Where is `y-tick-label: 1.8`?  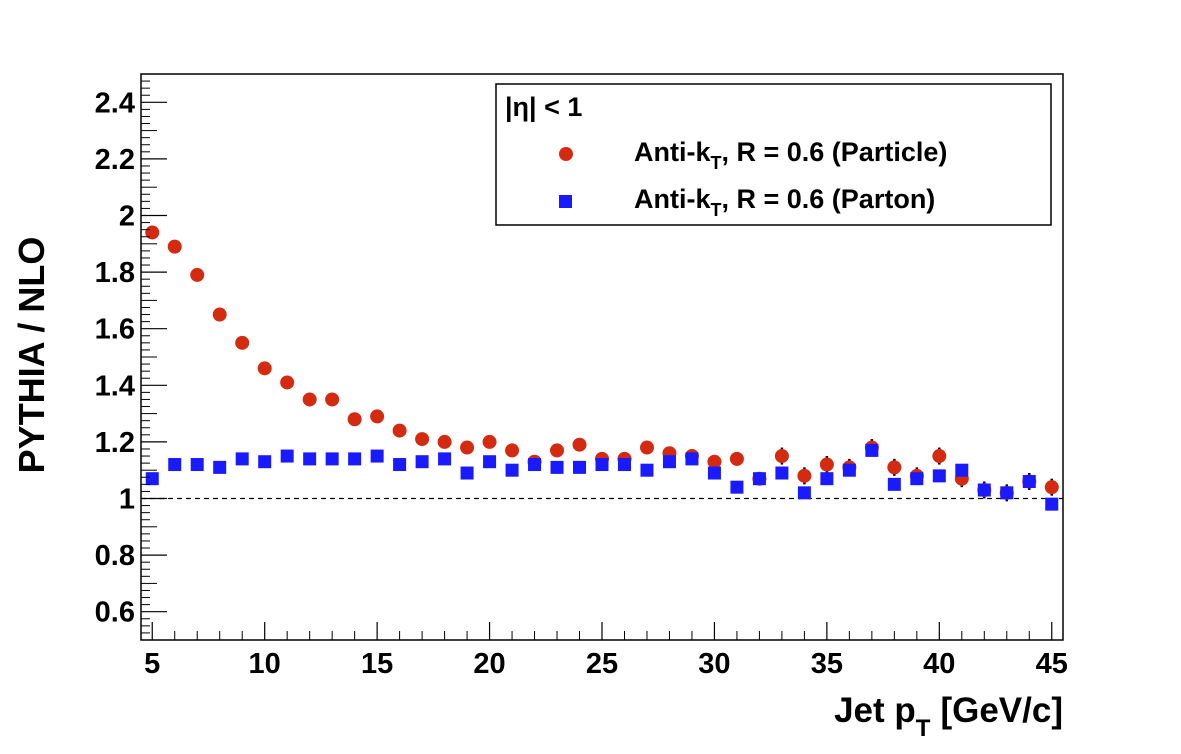 y-tick-label: 1.8 is located at coordinates (115, 273).